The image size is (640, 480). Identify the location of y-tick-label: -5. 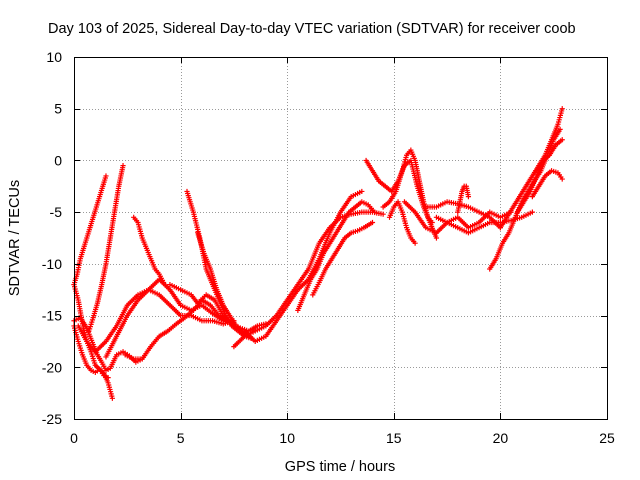
(56, 212).